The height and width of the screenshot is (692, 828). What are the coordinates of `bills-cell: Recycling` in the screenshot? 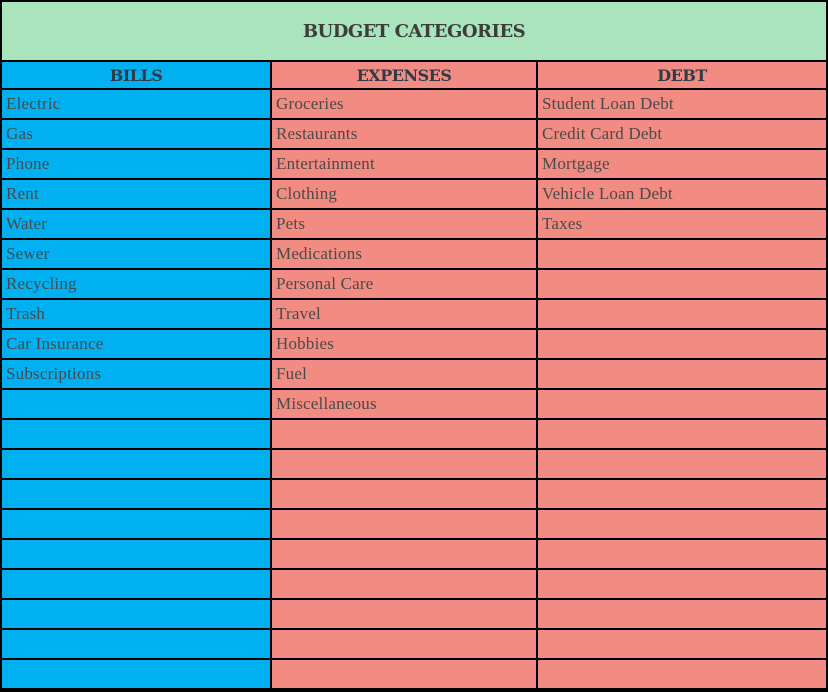 It's located at (136, 284).